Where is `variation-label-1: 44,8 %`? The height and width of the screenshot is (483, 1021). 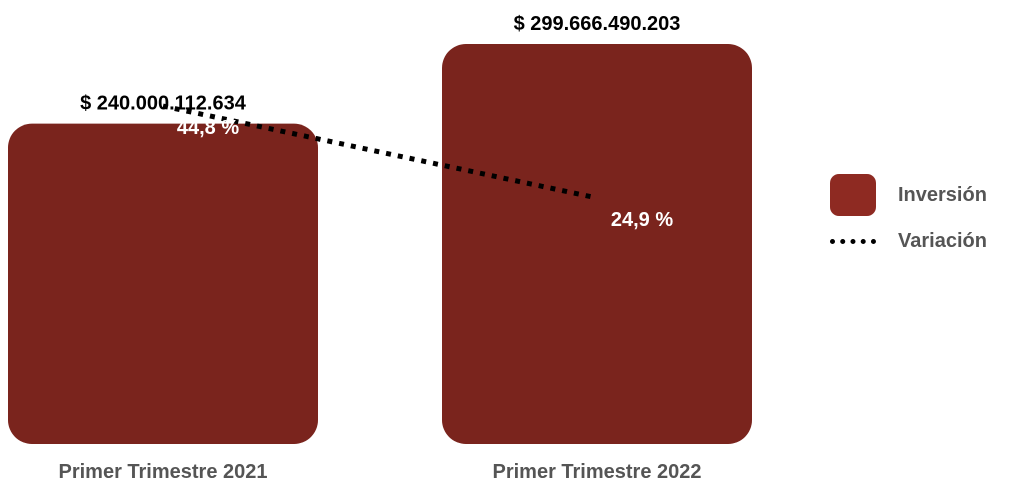
variation-label-1: 44,8 % is located at coordinates (208, 128).